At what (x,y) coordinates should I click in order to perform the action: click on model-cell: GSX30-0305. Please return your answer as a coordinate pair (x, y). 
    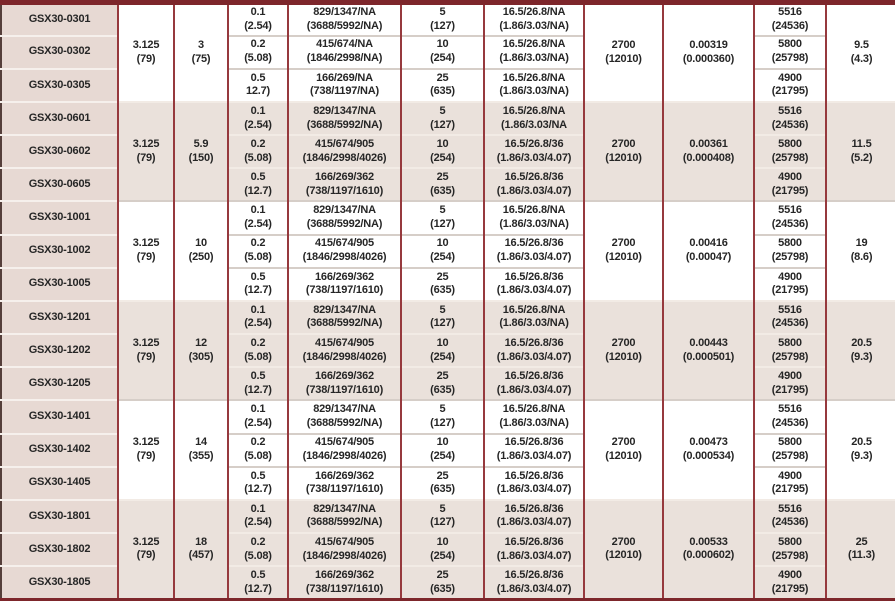
    Looking at the image, I should click on (59, 84).